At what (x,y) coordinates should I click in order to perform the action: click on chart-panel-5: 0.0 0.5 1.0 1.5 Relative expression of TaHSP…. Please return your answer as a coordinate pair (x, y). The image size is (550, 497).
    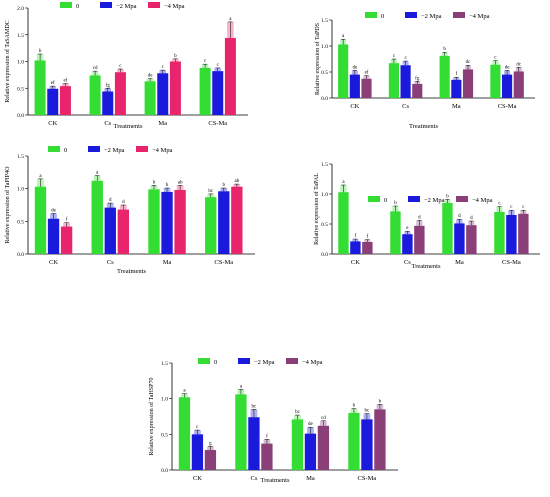
    Looking at the image, I should click on (273, 421).